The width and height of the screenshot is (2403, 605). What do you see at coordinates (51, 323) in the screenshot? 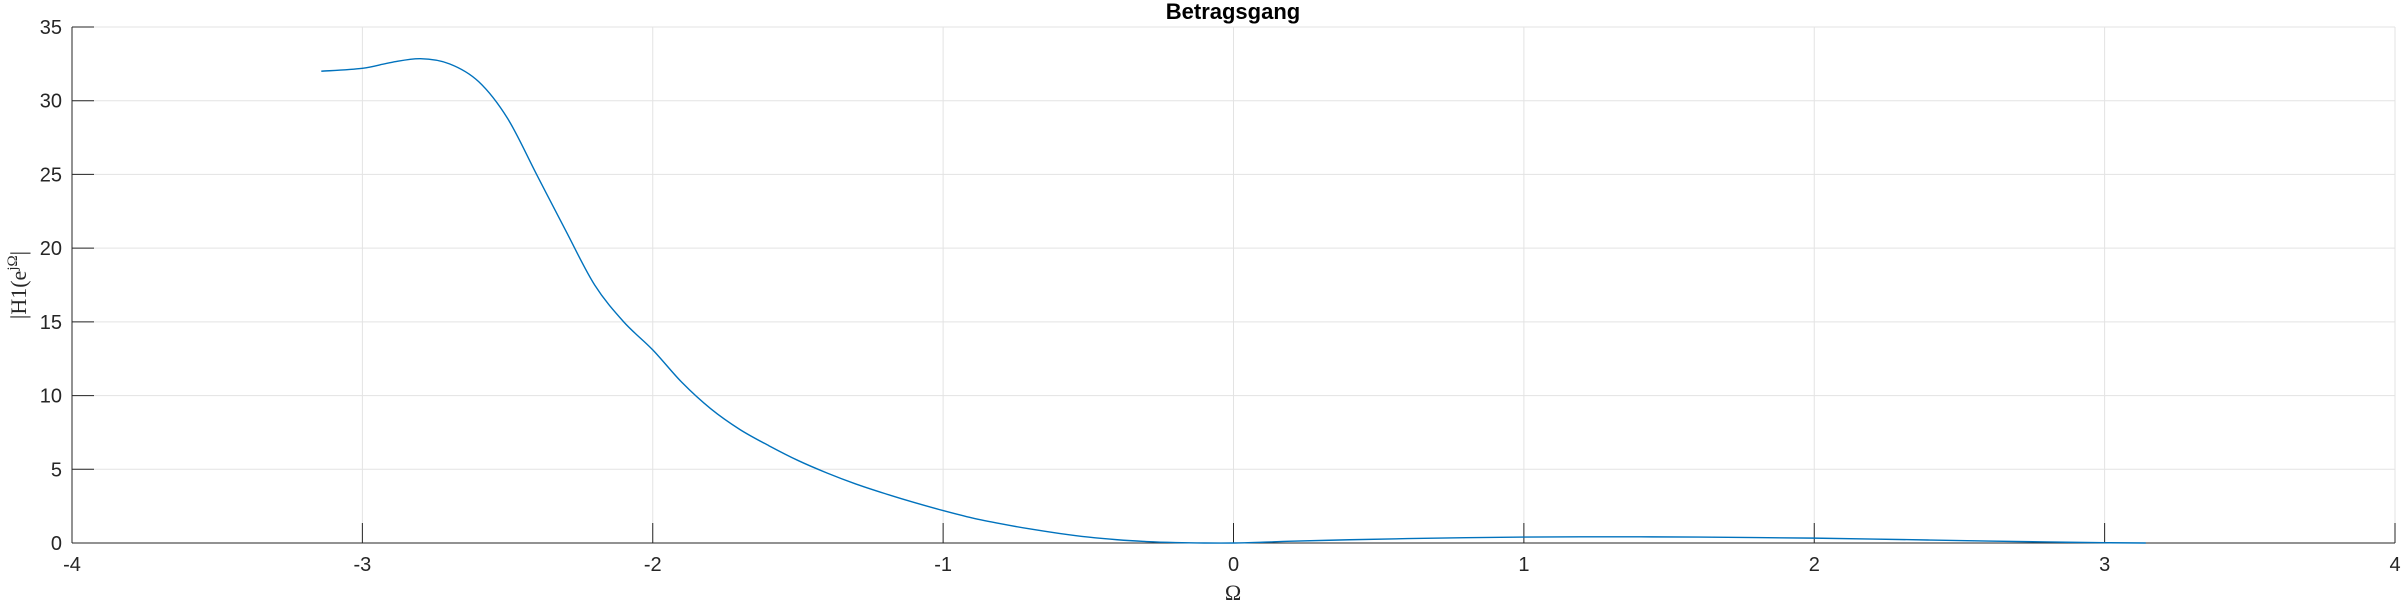
I see `y-tick-label: 15` at bounding box center [51, 323].